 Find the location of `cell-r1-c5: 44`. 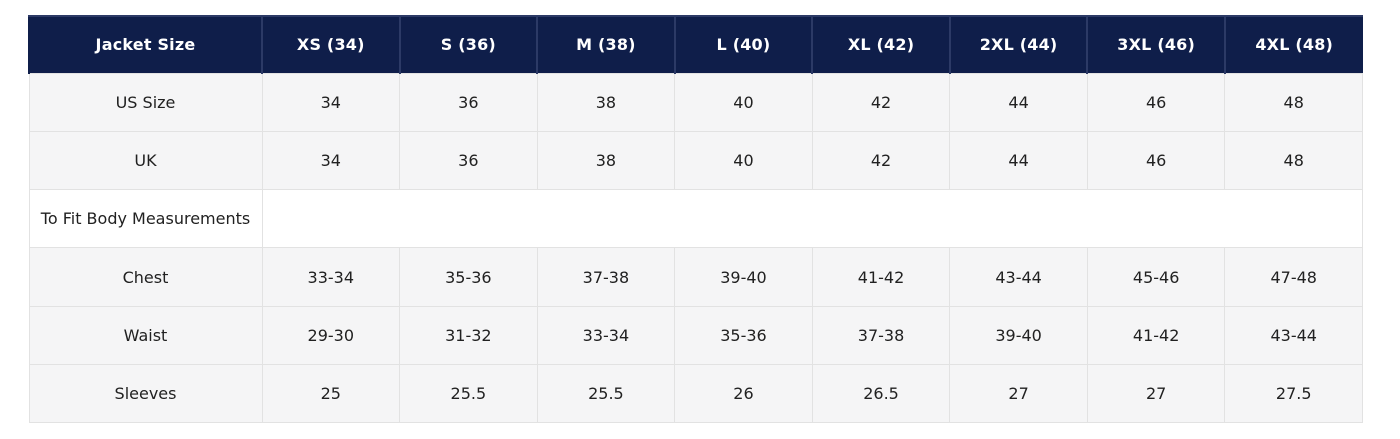

cell-r1-c5: 44 is located at coordinates (1018, 160).